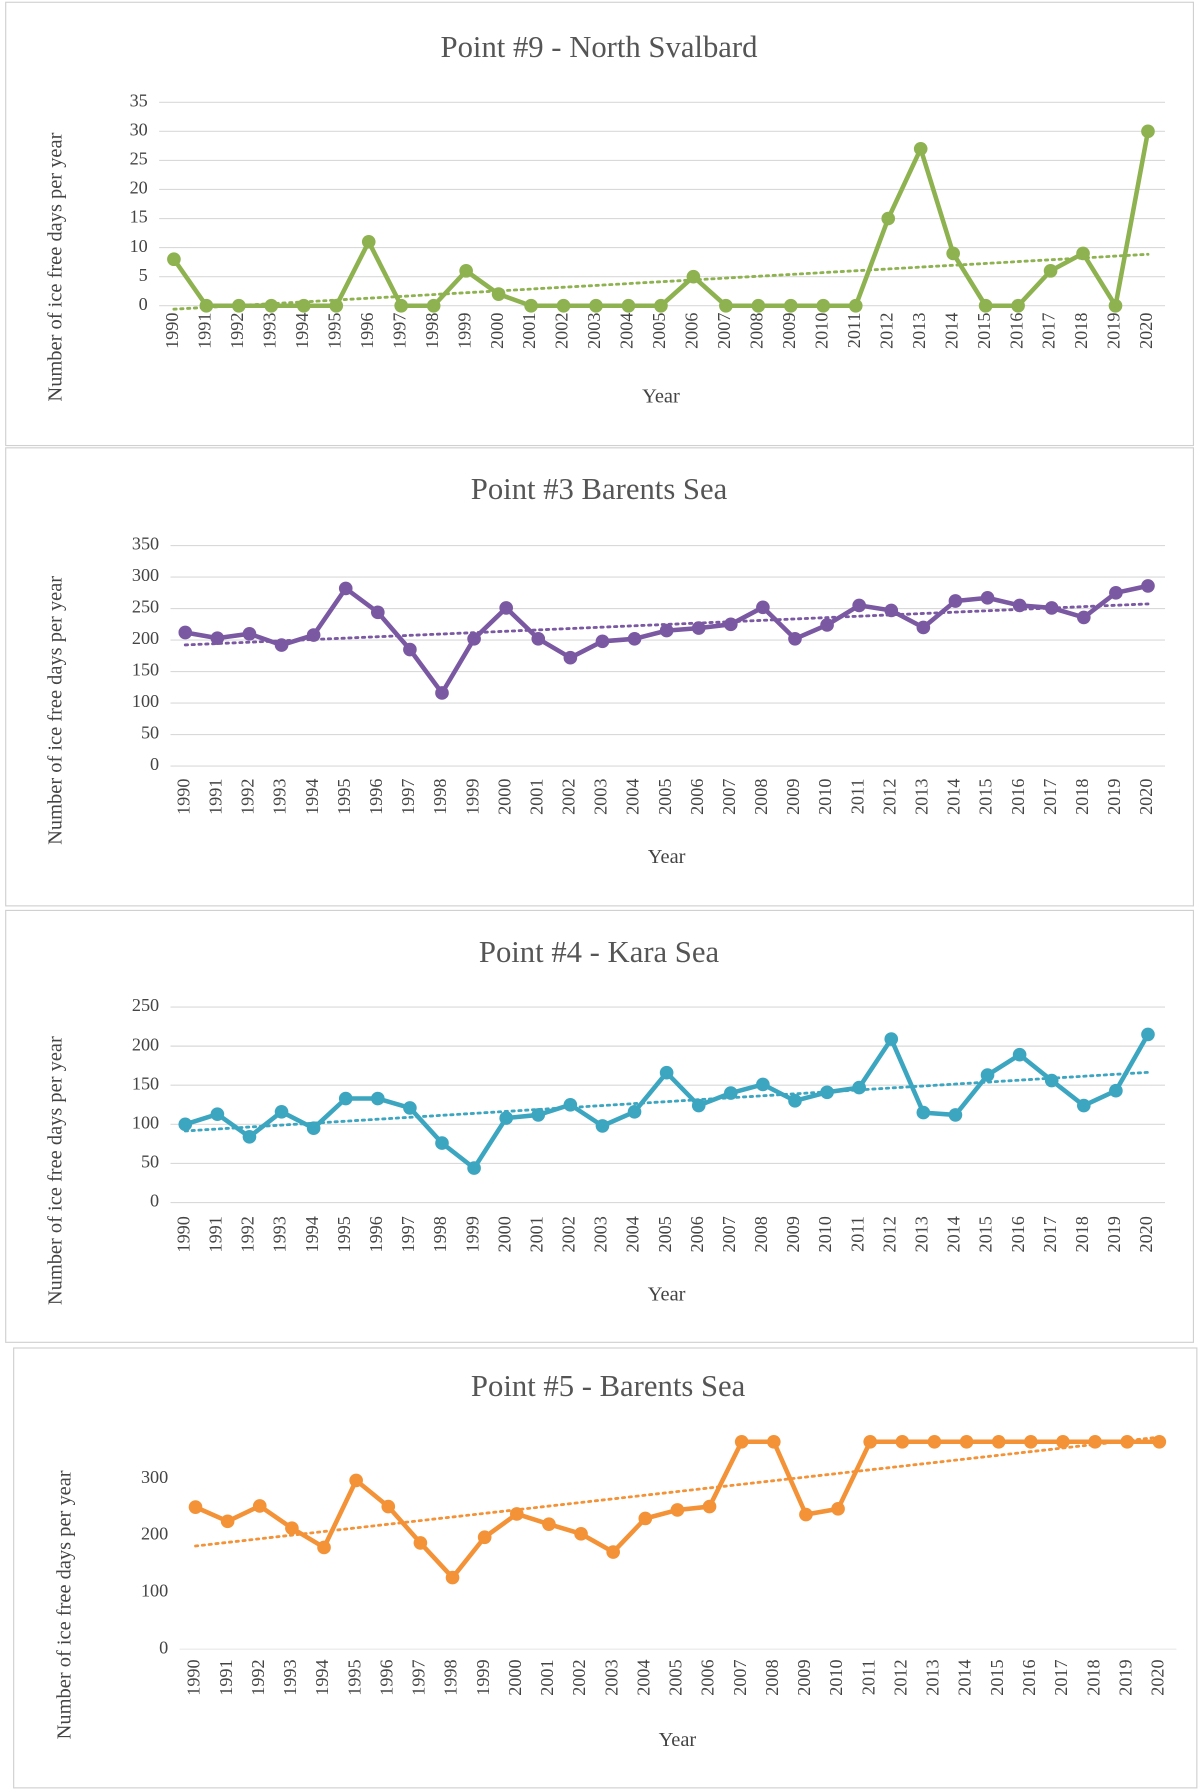 This screenshot has height=1789, width=1198. Describe the element at coordinates (599, 952) in the screenshot. I see `chart-title: Point #4 - Kara Sea` at that location.